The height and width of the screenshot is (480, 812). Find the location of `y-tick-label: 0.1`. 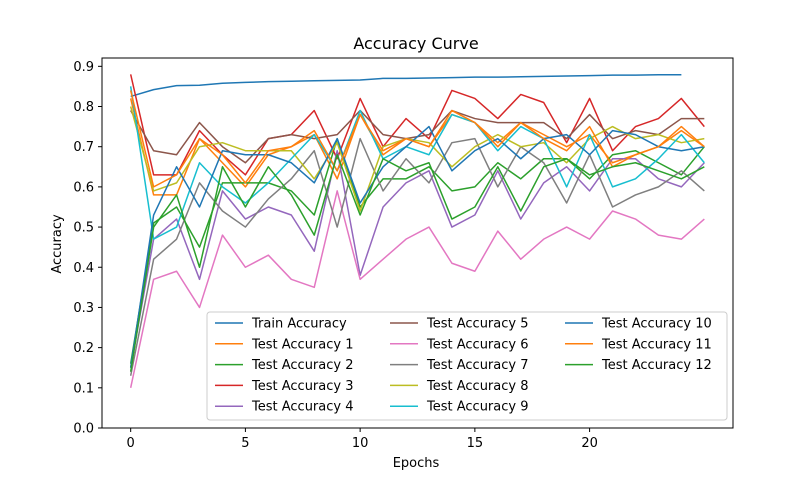

y-tick-label: 0.1 is located at coordinates (83, 388).